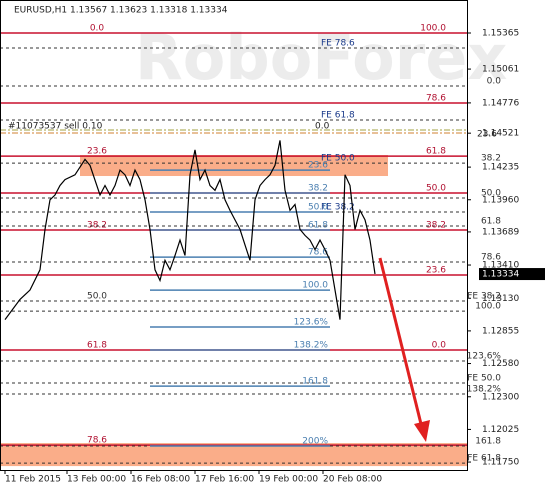 Image resolution: width=547 pixels, height=486 pixels. I want to click on arrow-shaft, so click(401, 343).